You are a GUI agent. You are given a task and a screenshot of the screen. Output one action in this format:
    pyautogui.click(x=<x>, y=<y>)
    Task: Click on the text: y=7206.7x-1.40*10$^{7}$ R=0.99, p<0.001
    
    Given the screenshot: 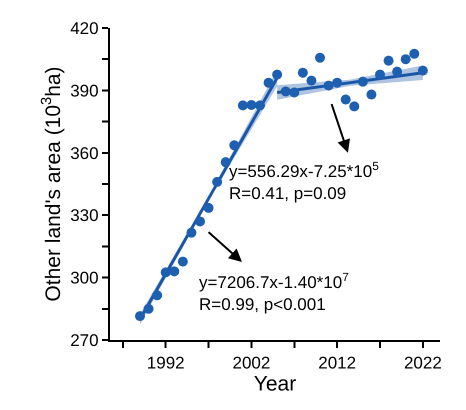 What is the action you would take?
    pyautogui.click(x=274, y=292)
    